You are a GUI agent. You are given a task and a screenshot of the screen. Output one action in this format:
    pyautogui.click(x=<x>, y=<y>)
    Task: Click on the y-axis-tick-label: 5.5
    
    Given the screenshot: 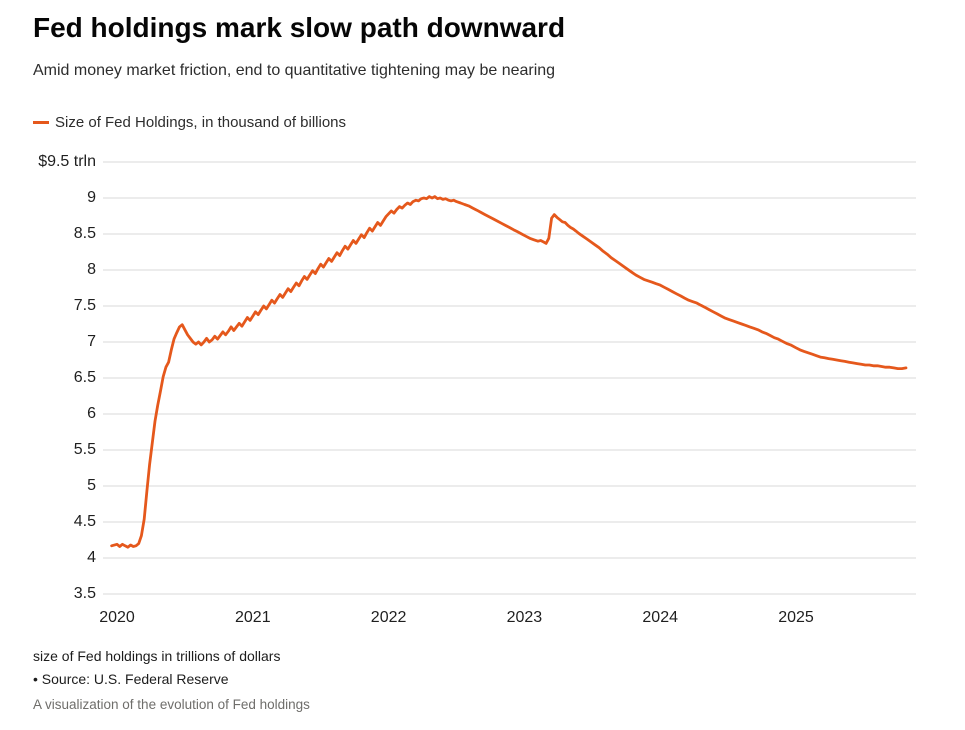 What is the action you would take?
    pyautogui.click(x=84, y=449)
    